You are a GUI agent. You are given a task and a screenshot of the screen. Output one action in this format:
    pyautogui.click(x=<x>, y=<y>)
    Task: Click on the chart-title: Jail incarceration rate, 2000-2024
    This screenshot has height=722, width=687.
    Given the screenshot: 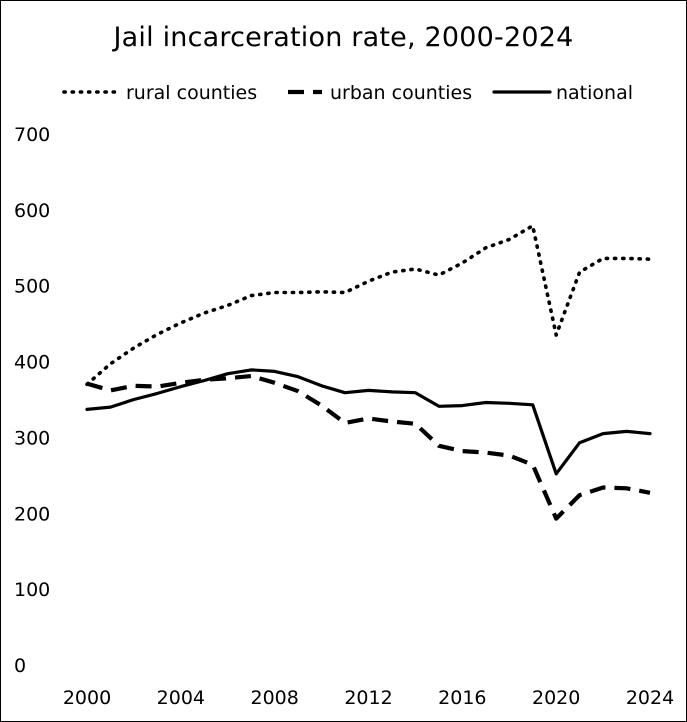 What is the action you would take?
    pyautogui.click(x=343, y=37)
    